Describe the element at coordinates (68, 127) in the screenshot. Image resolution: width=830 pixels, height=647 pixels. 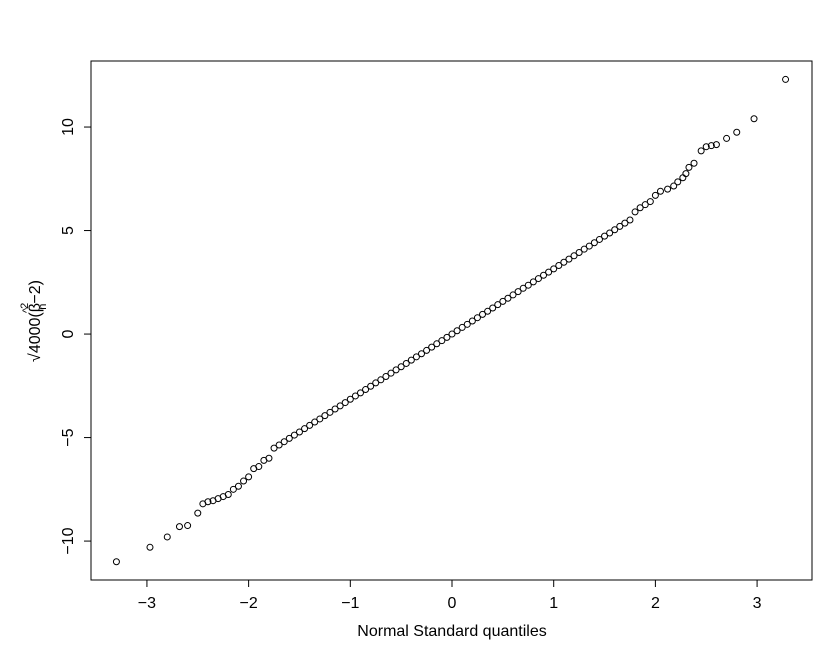
I see `y-tick-label: 10` at that location.